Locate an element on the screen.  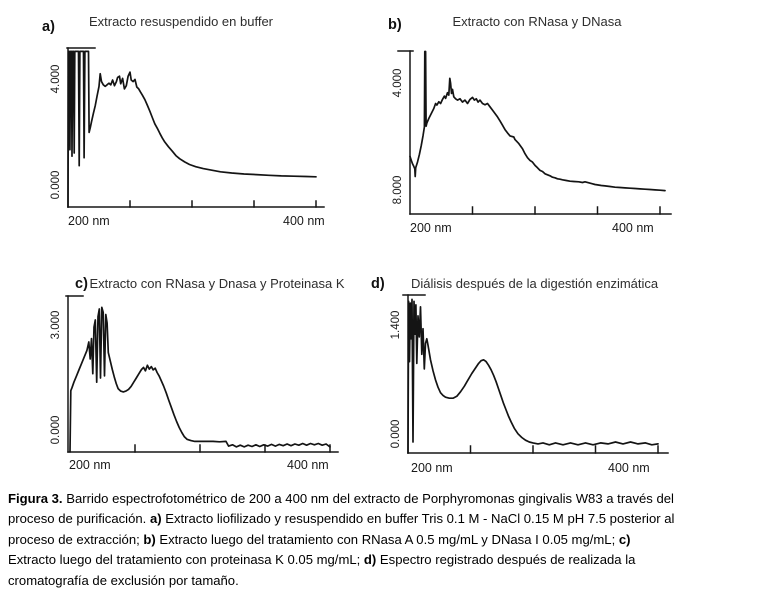
spectrum-curve-b is located at coordinates (537, 121).